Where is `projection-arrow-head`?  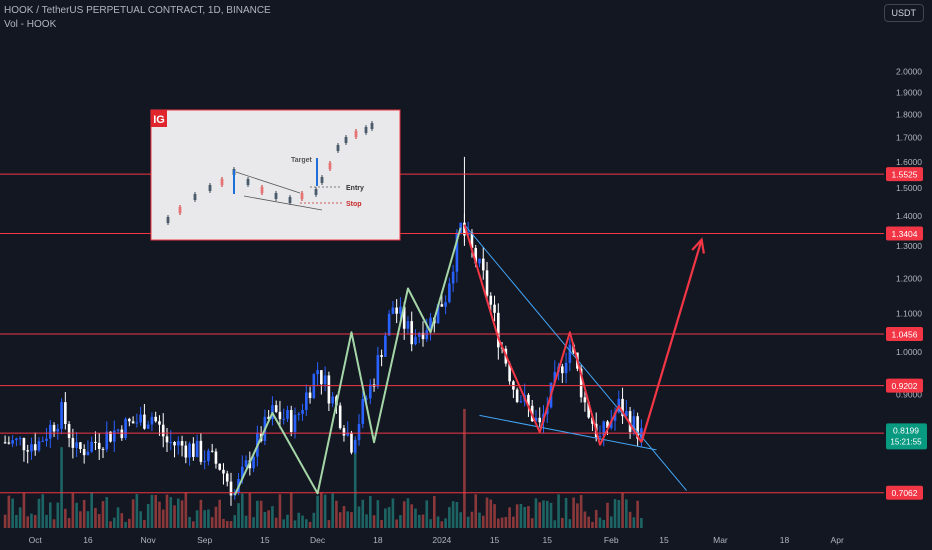 projection-arrow-head is located at coordinates (698, 245).